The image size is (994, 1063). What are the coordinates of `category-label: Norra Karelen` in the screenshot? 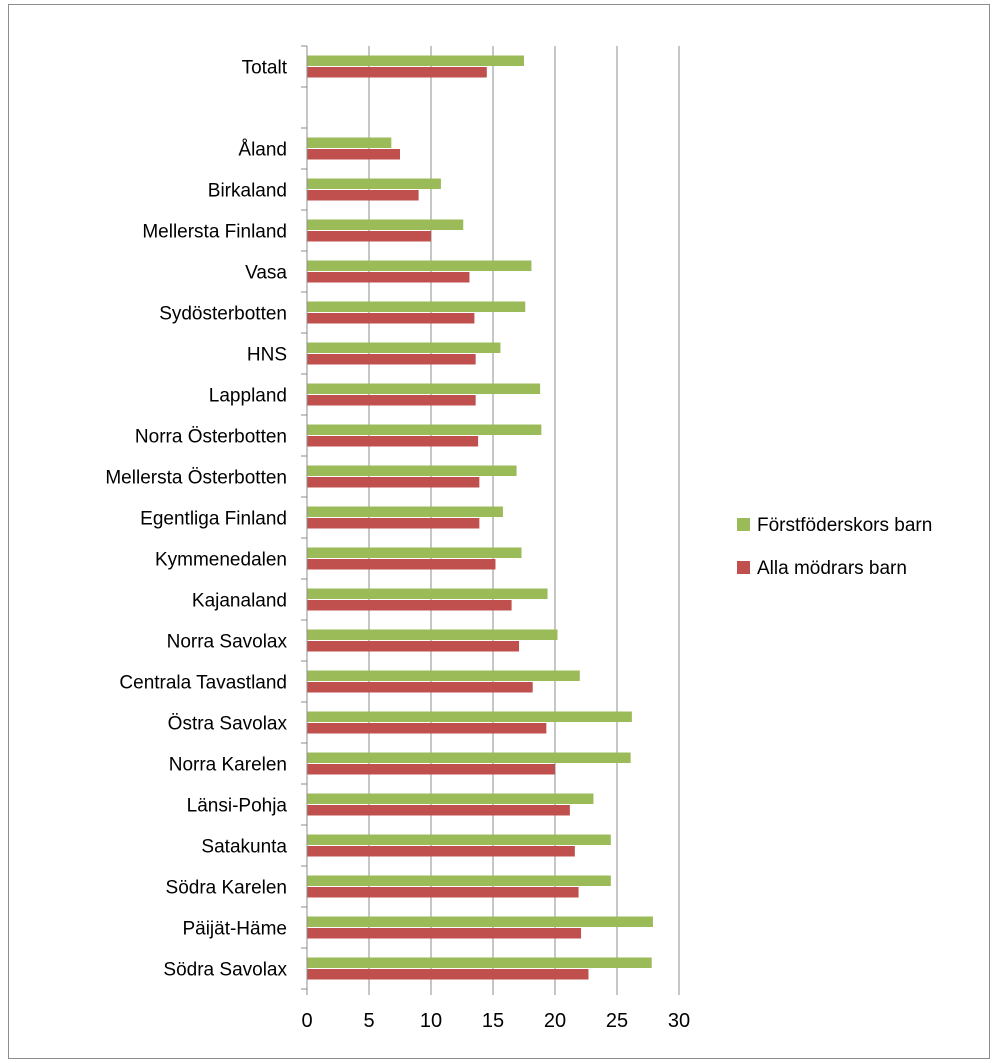 It's located at (228, 765).